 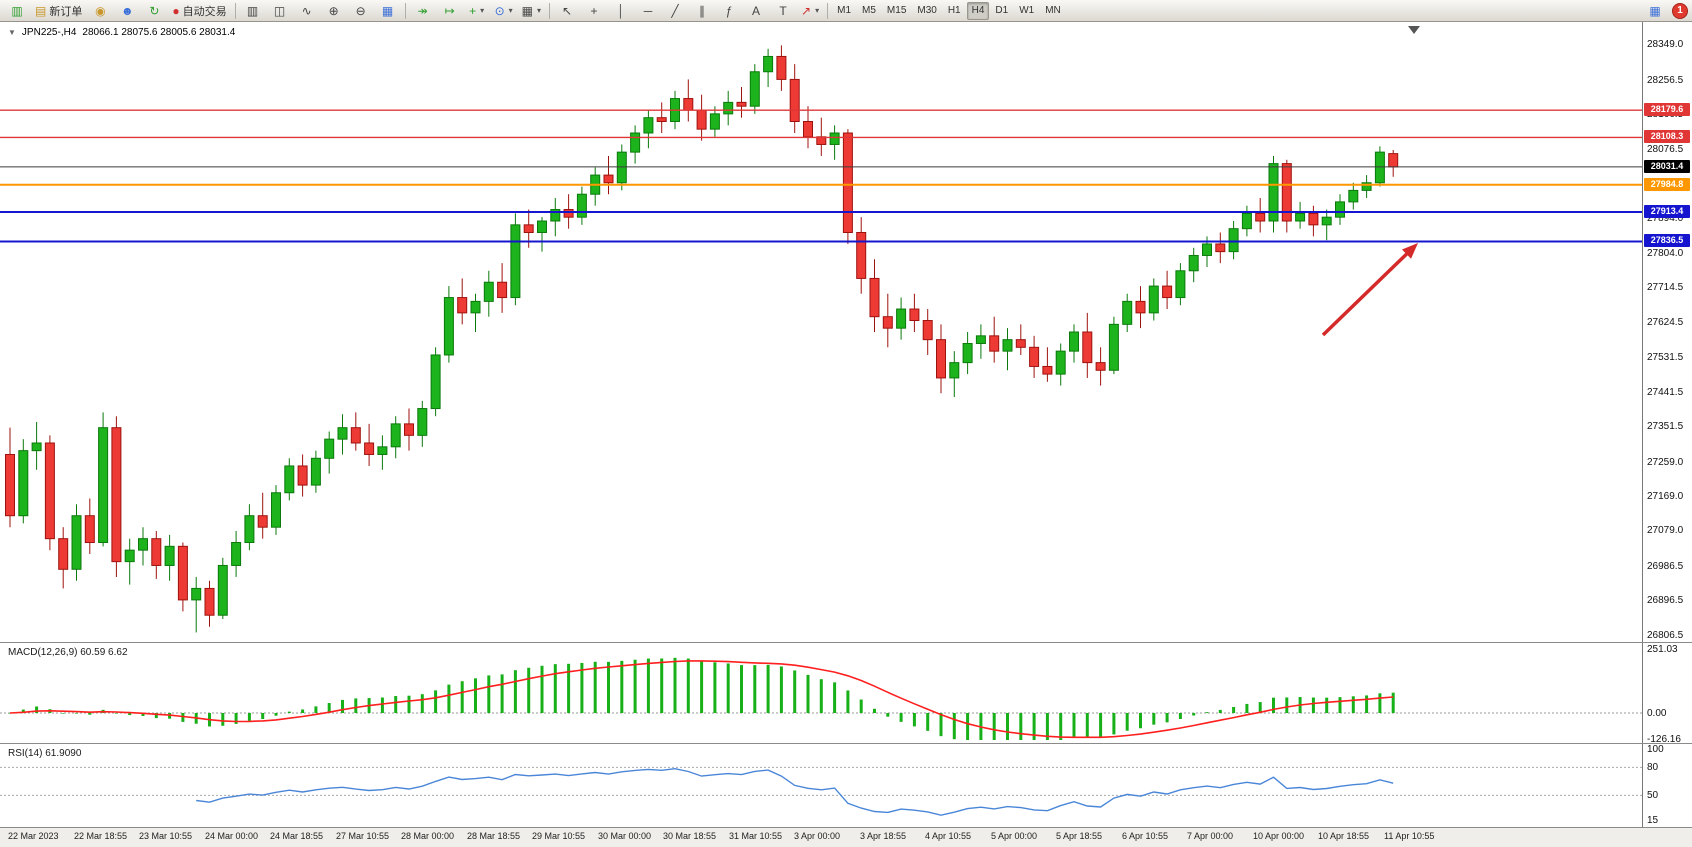 I want to click on tab-timeframe-mn: MN, so click(x=1053, y=10).